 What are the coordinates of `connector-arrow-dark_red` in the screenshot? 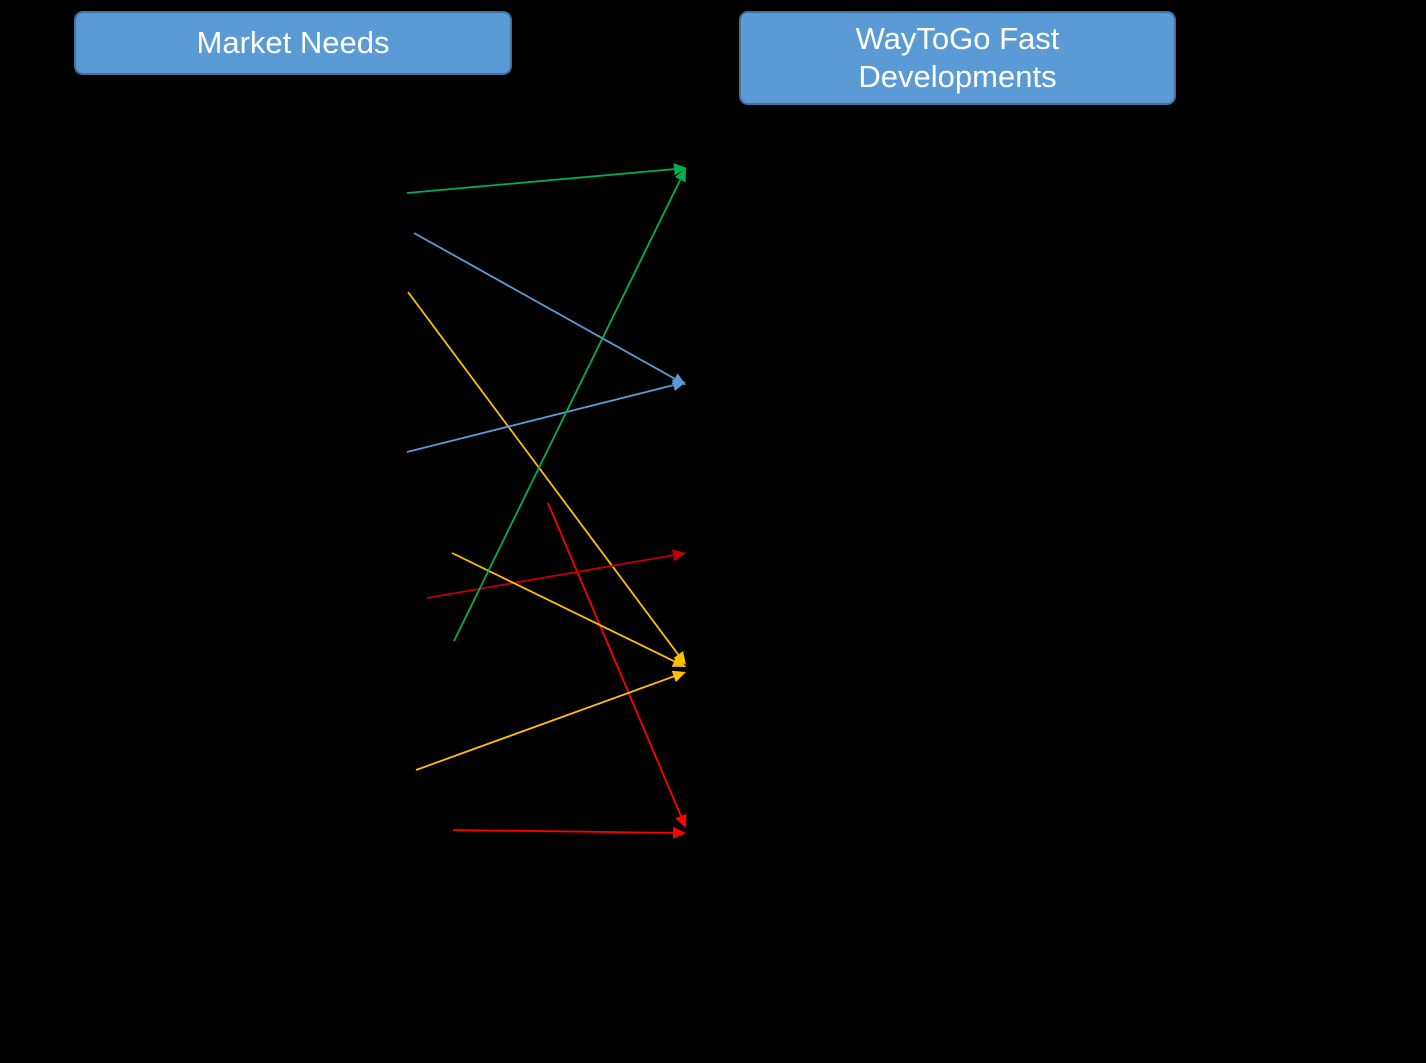 It's located at (556, 574).